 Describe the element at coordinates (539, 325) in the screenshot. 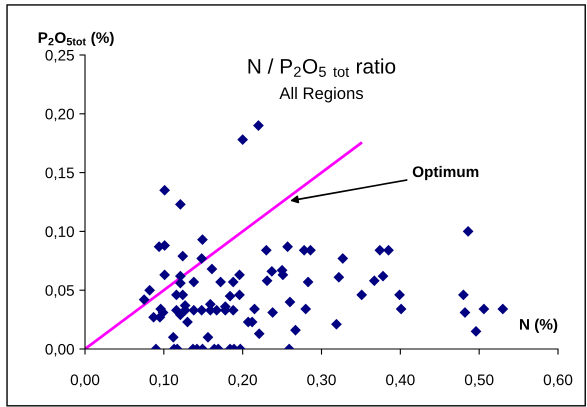

I see `x-axis-title: N (%)` at that location.